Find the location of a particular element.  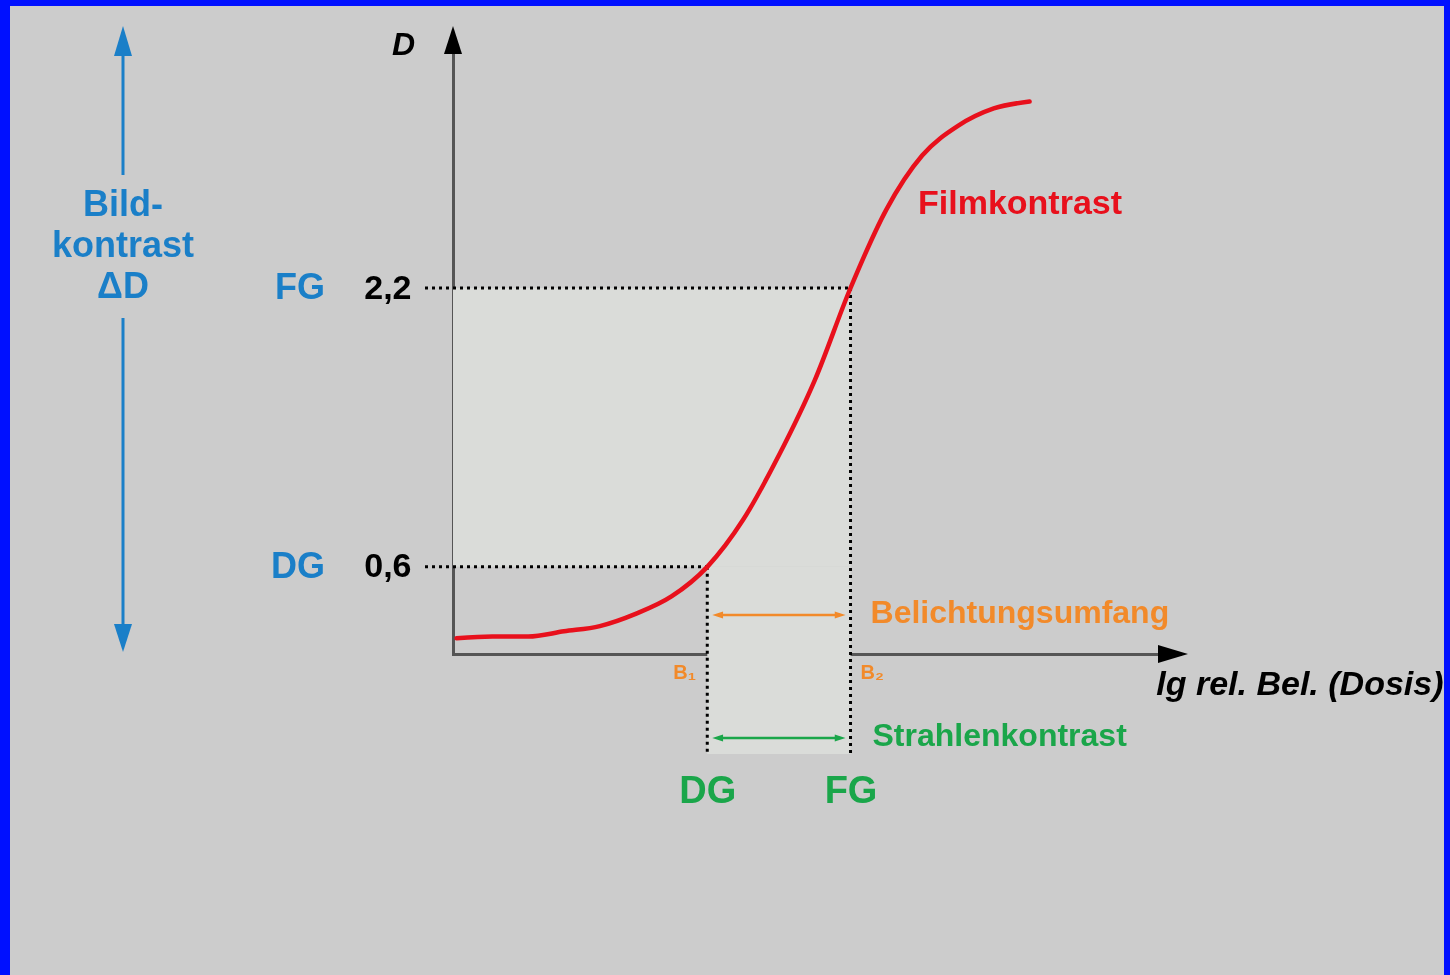

y-tick-label: 2,2 is located at coordinates (388, 286).